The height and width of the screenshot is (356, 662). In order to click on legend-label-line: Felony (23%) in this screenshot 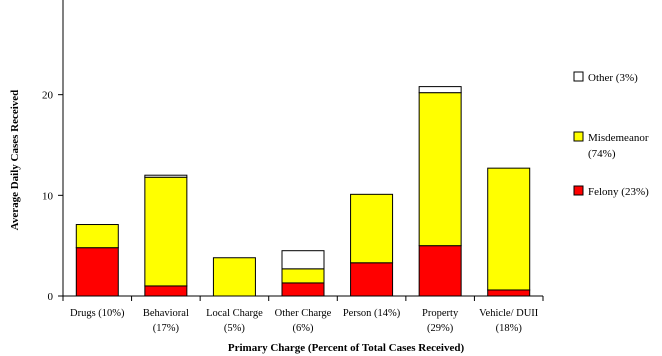, I will do `click(618, 192)`.